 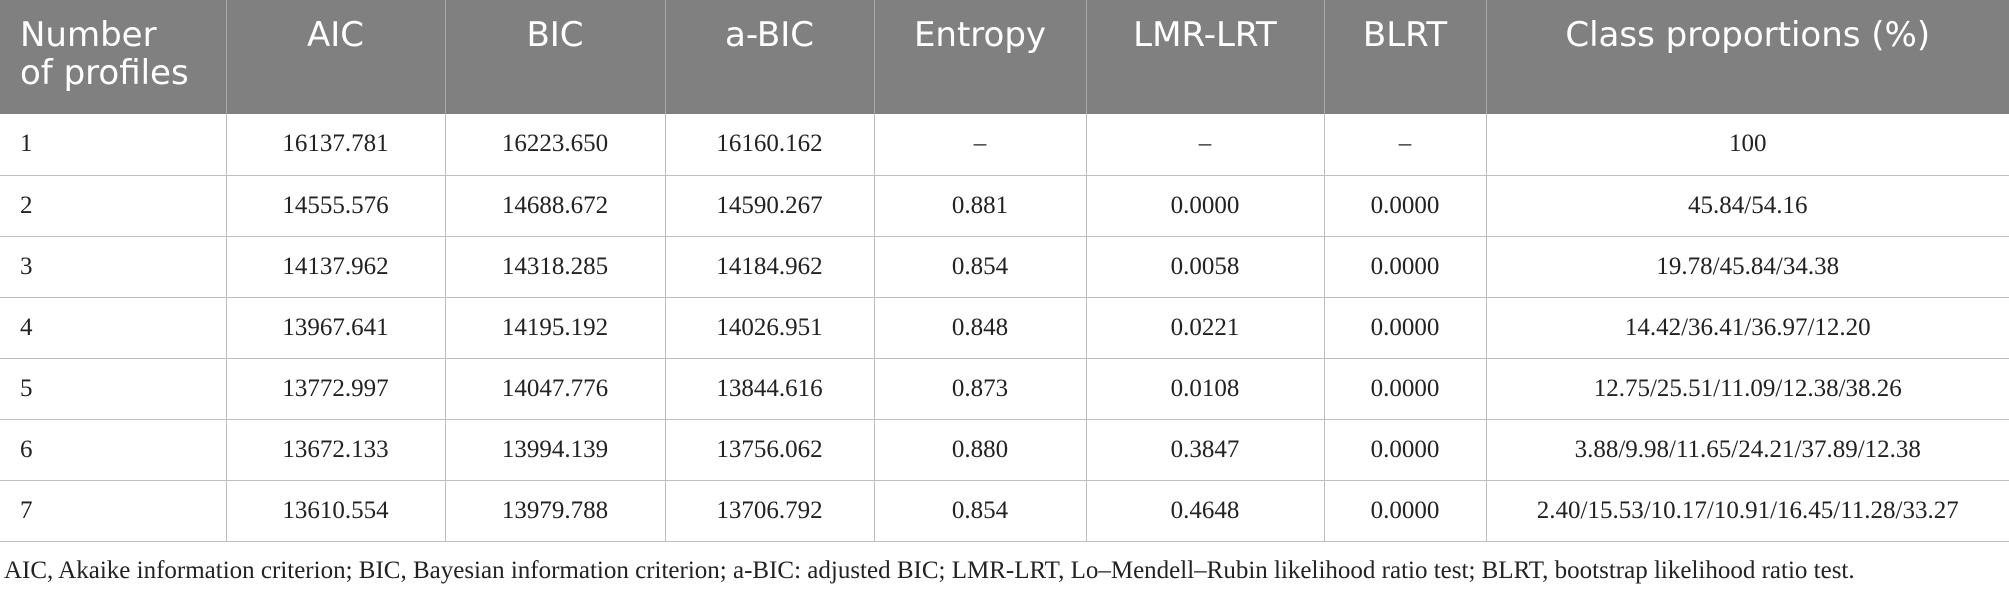 What do you see at coordinates (104, 73) in the screenshot?
I see `header-profiles-line2: of profiles` at bounding box center [104, 73].